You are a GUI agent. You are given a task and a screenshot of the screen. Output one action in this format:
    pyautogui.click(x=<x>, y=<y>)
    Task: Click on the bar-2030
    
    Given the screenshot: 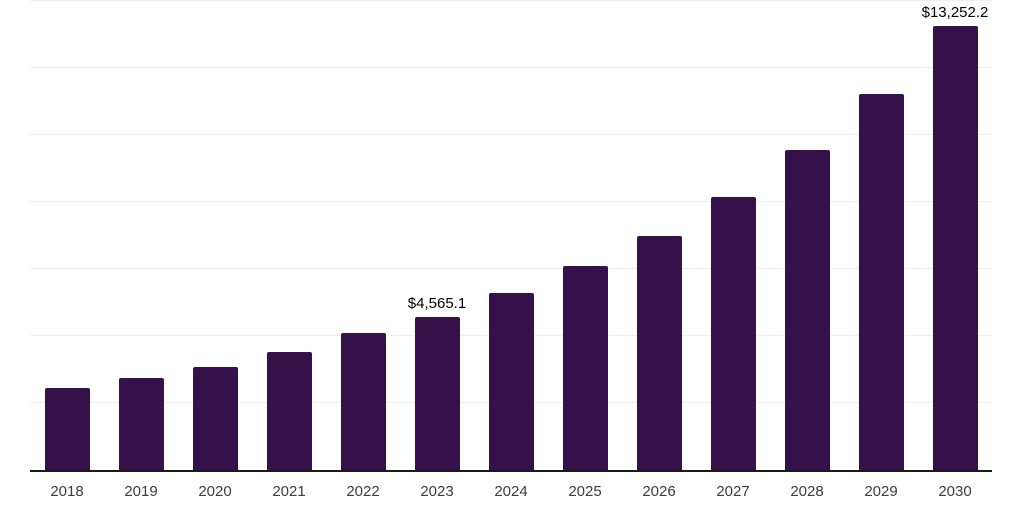 What is the action you would take?
    pyautogui.click(x=955, y=248)
    